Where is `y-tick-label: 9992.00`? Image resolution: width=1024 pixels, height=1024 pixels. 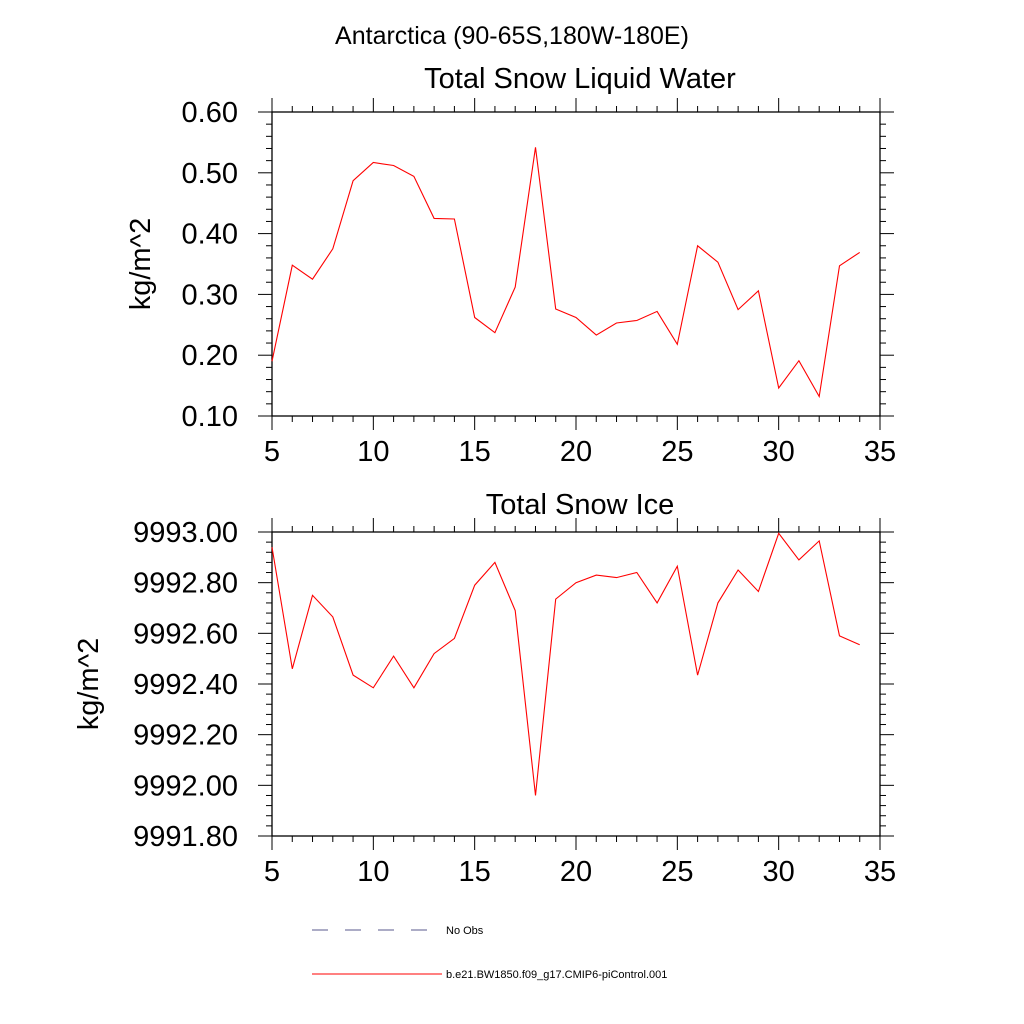
y-tick-label: 9992.00 is located at coordinates (185, 786).